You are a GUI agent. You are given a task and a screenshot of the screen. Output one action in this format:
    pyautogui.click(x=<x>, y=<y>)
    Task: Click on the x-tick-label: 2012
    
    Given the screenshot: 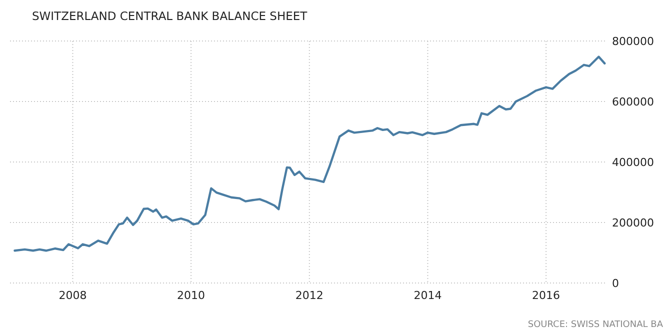 What is the action you would take?
    pyautogui.click(x=309, y=295)
    